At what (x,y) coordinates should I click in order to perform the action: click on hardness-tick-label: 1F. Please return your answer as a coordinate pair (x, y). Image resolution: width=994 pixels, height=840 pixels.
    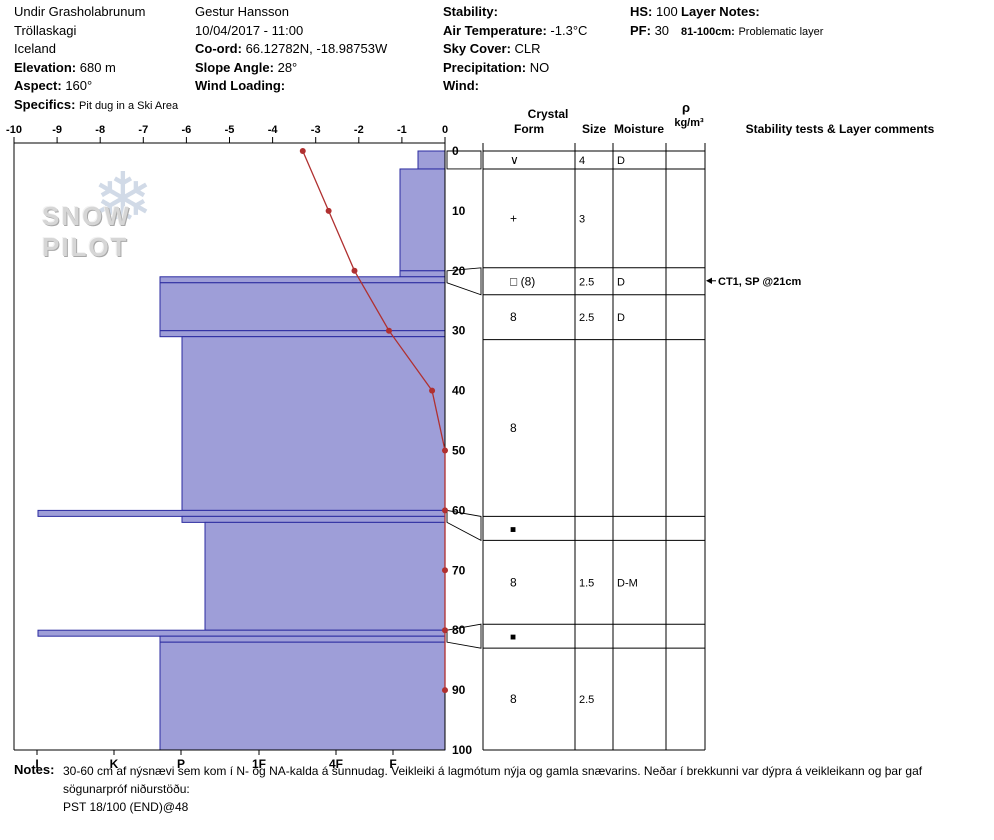
    Looking at the image, I should click on (259, 764).